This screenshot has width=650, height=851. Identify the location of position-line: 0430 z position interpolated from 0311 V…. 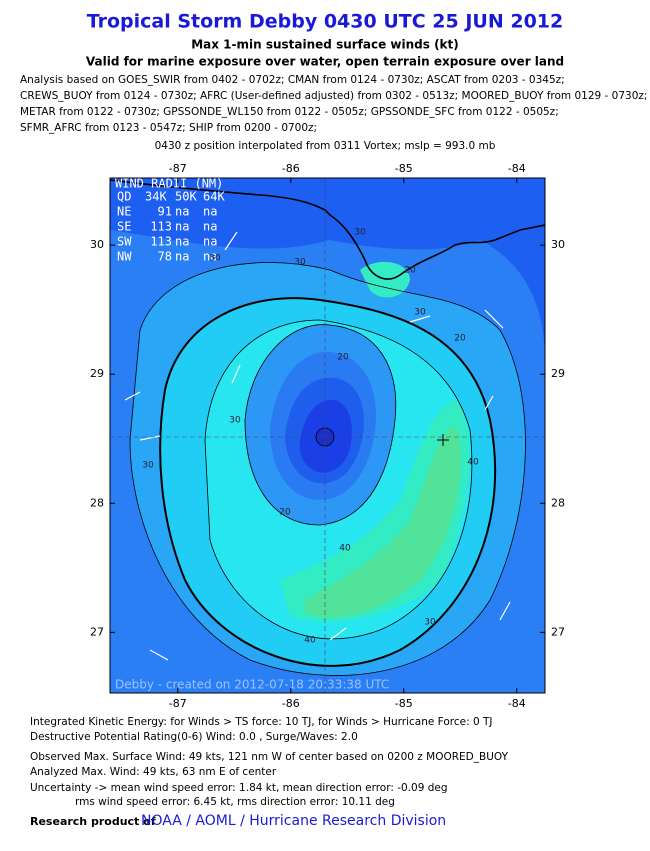
(325, 146).